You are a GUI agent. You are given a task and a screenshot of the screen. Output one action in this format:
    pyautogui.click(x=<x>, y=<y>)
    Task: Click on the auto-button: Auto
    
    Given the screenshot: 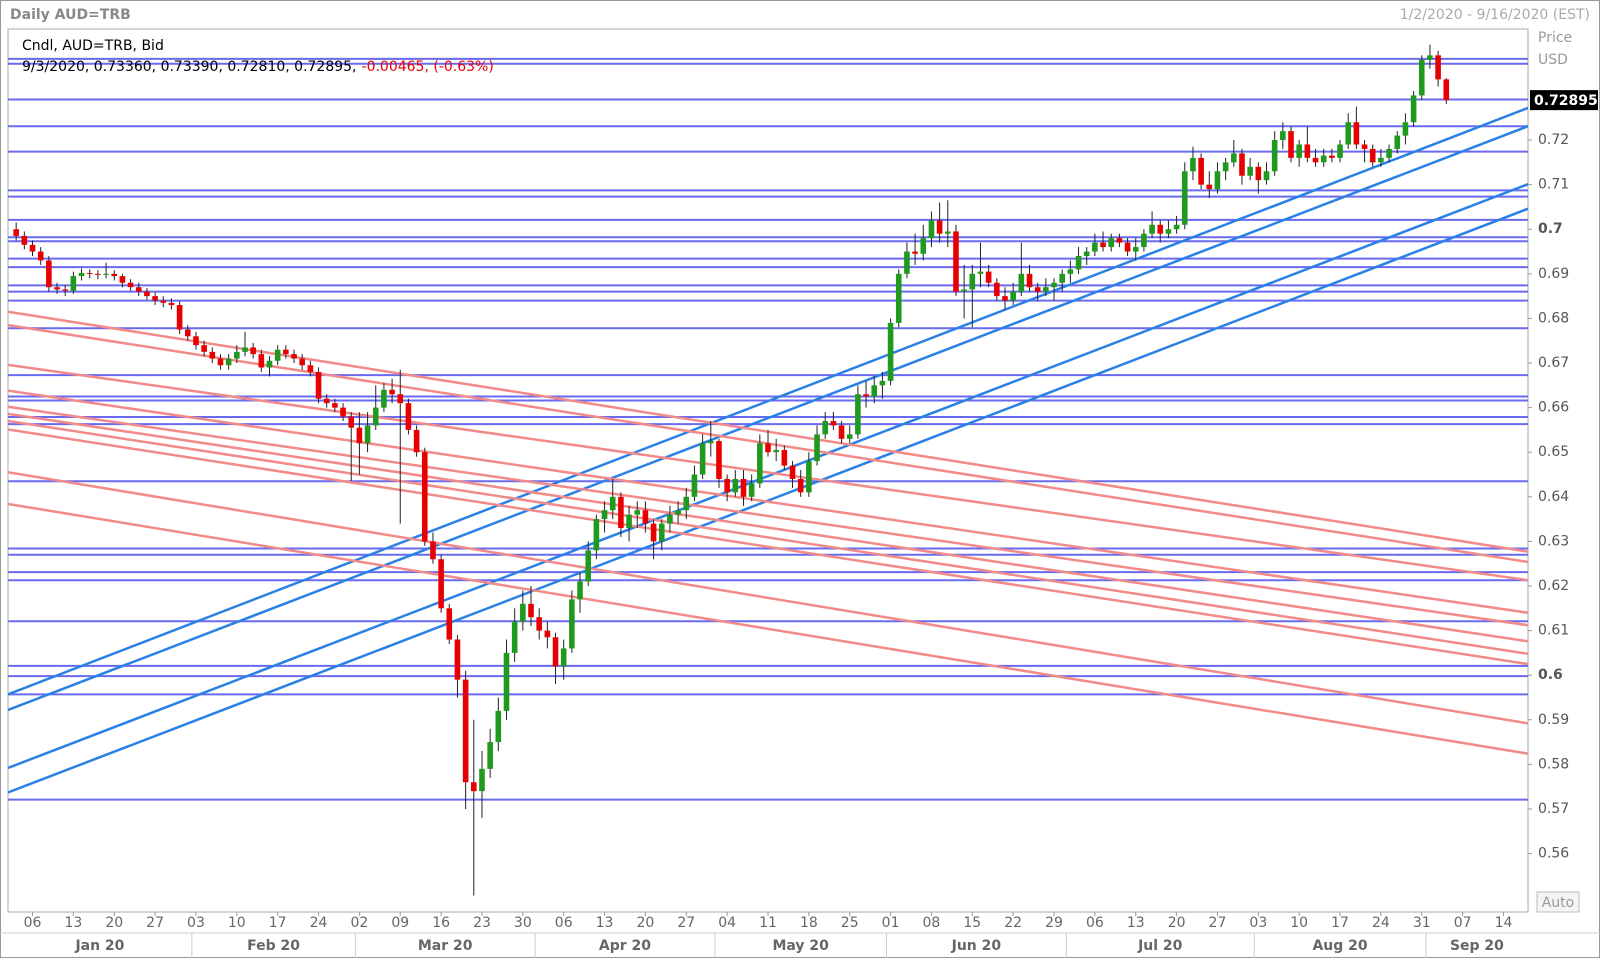 What is the action you would take?
    pyautogui.click(x=1558, y=902)
    